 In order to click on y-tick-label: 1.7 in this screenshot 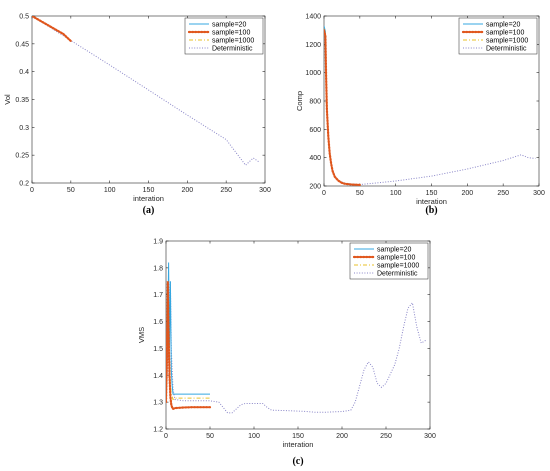, I will do `click(158, 295)`.